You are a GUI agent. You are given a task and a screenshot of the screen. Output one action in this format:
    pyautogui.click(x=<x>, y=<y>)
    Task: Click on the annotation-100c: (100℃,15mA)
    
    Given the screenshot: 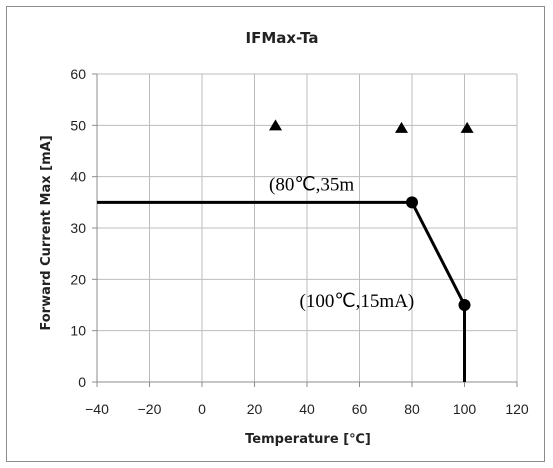 What is the action you would take?
    pyautogui.click(x=357, y=301)
    